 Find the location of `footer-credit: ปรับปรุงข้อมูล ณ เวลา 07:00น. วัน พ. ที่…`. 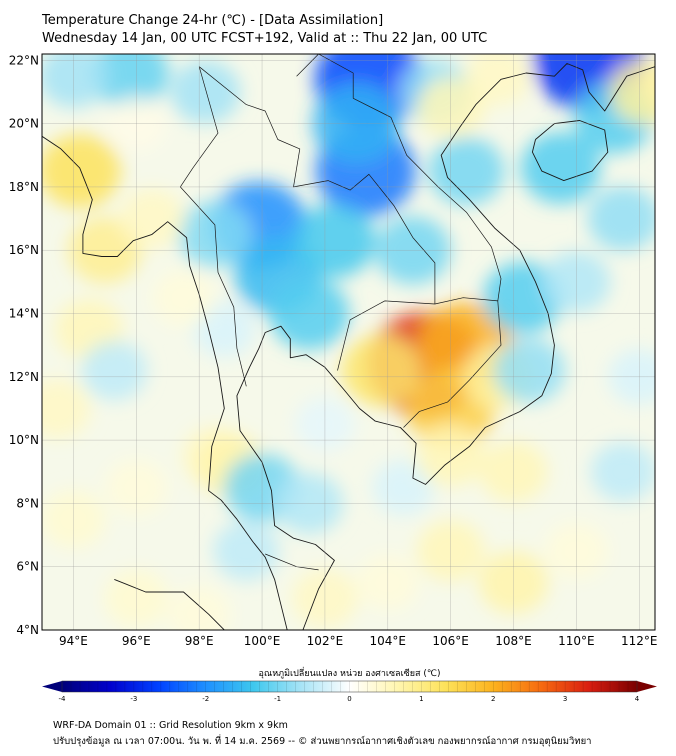

footer-credit: ปรับปรุงข้อมูล ณ เวลา 07:00น. วัน พ. ที่… is located at coordinates (322, 741).